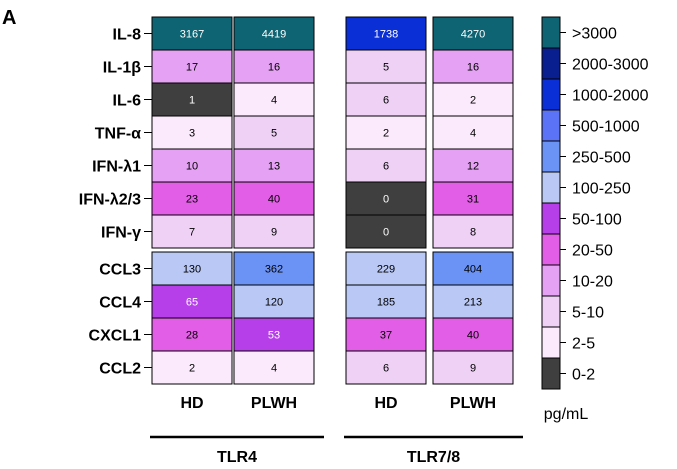 The height and width of the screenshot is (469, 677). What do you see at coordinates (192, 68) in the screenshot?
I see `cell-value: 17` at bounding box center [192, 68].